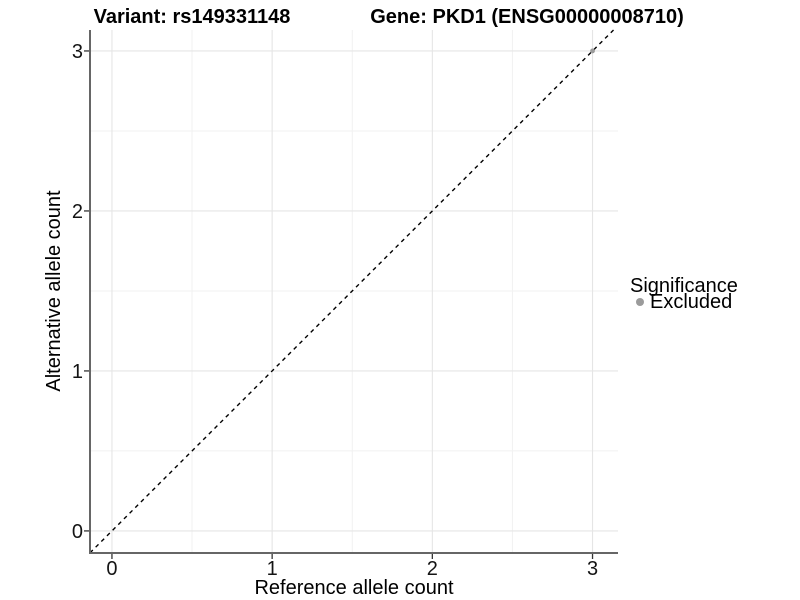 The width and height of the screenshot is (800, 600). I want to click on legend: Significance Excluded, so click(684, 294).